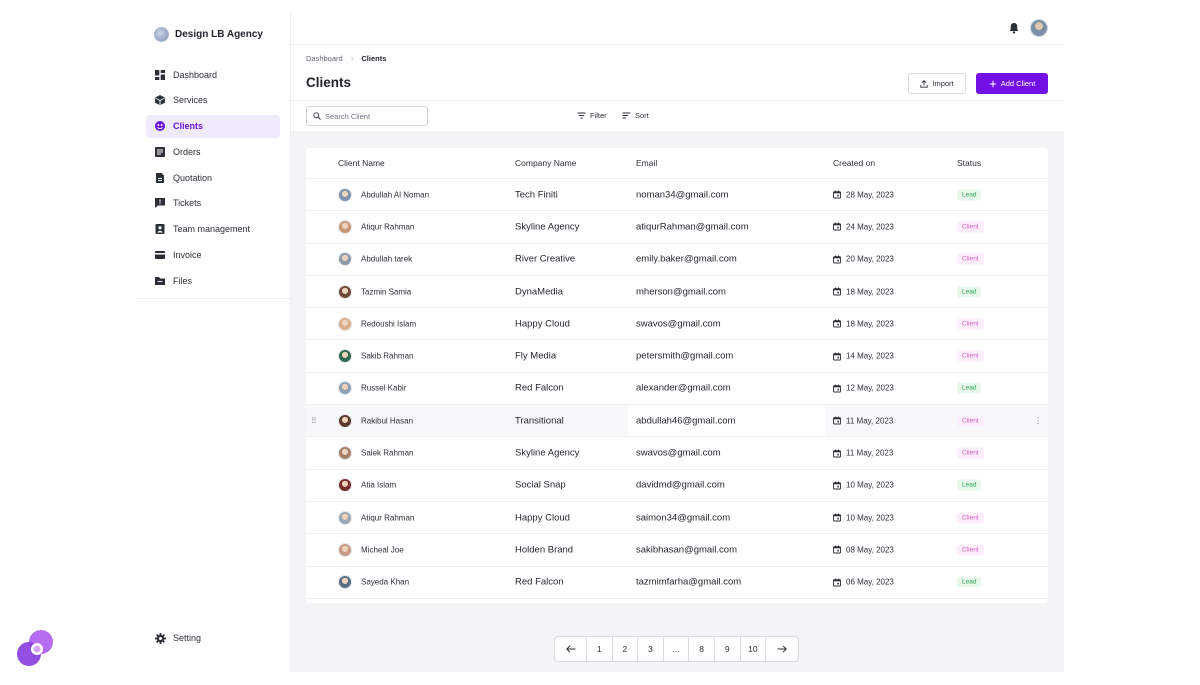  I want to click on page-button: 10, so click(754, 649).